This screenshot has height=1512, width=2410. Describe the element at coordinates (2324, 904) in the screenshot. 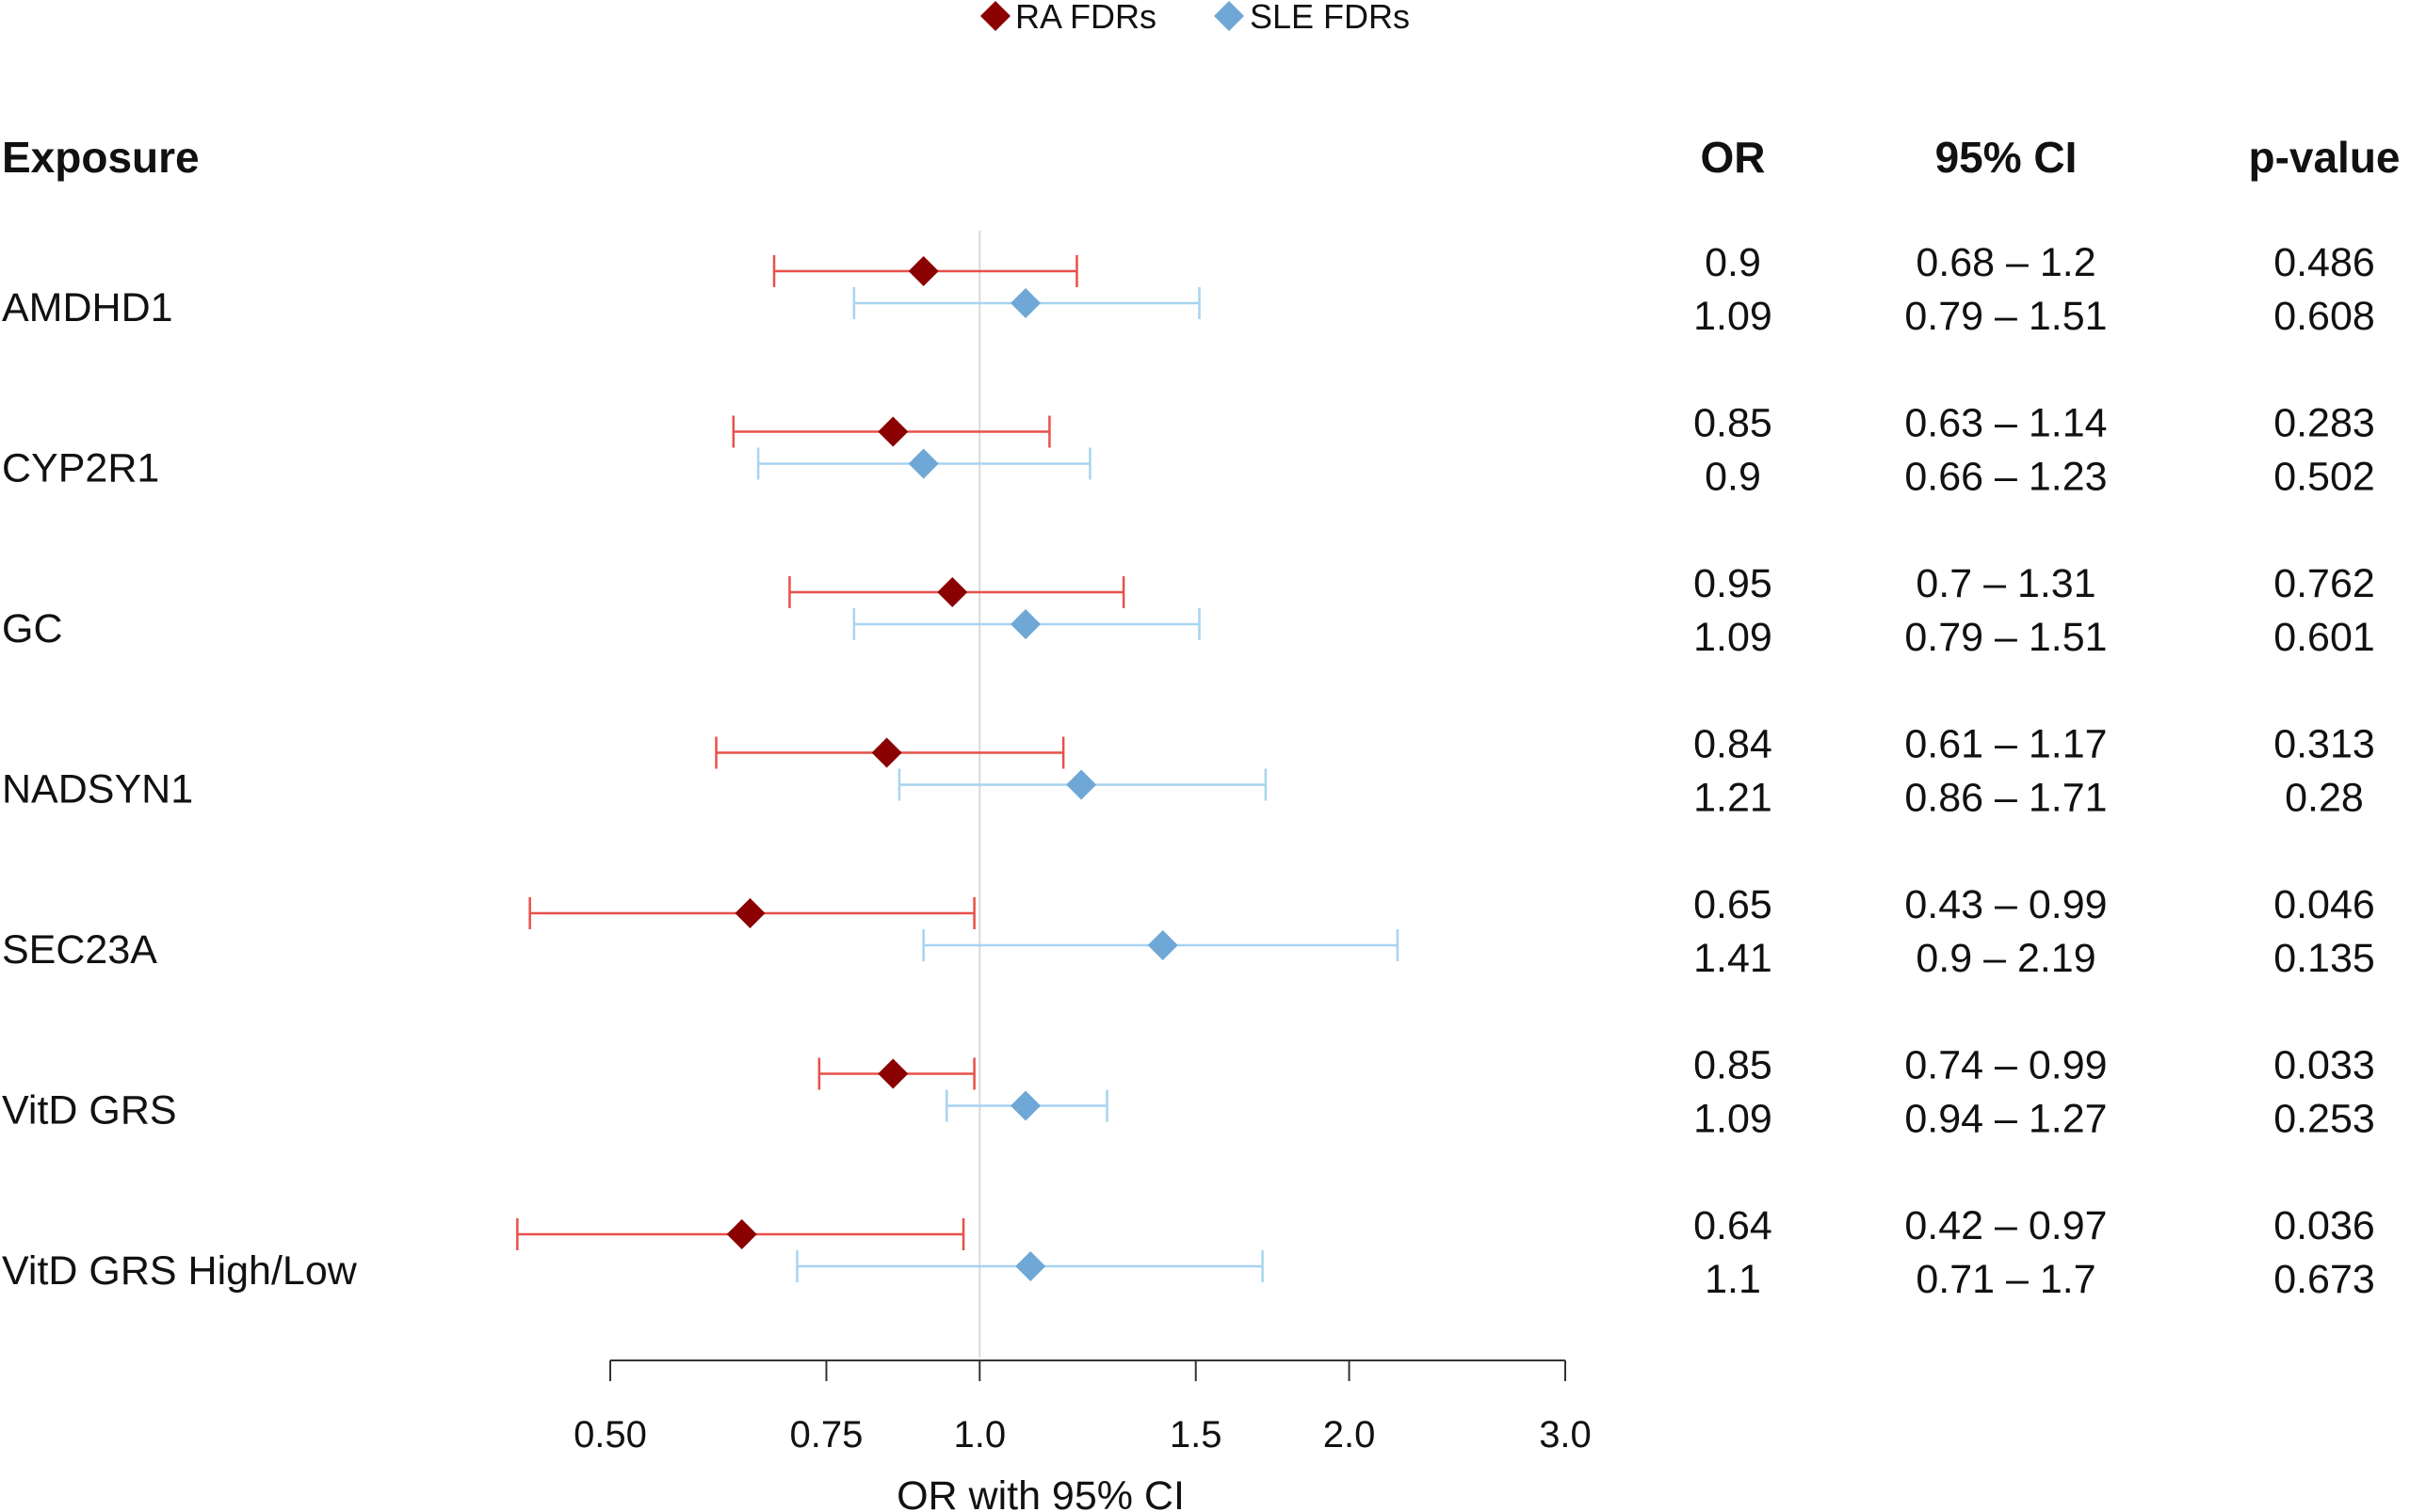

I see `ra-p-value: 0.046` at that location.